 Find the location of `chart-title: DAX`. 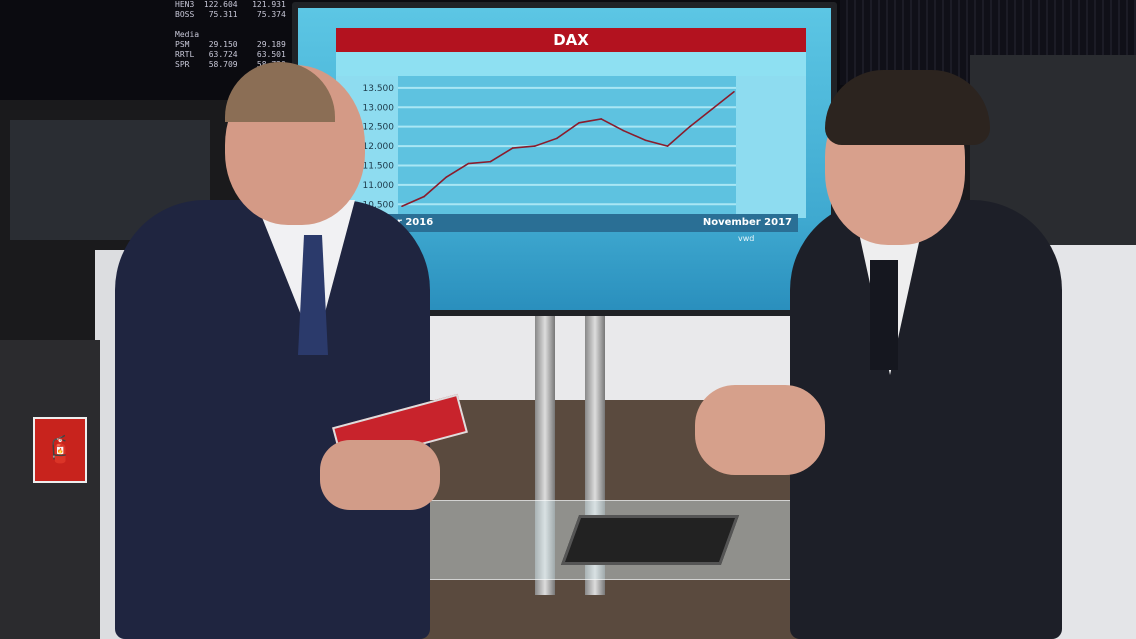

chart-title: DAX is located at coordinates (571, 40).